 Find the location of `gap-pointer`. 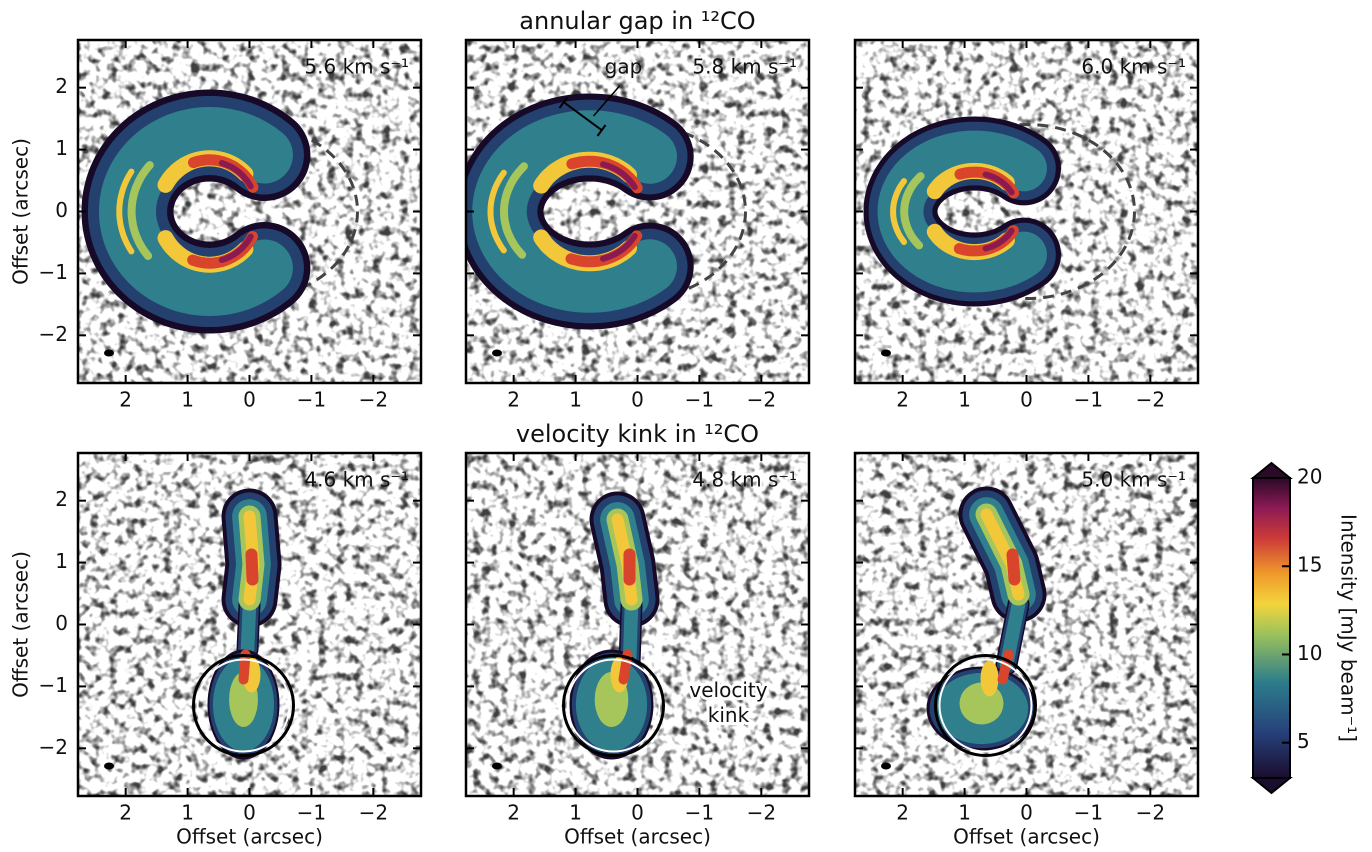

gap-pointer is located at coordinates (606, 101).